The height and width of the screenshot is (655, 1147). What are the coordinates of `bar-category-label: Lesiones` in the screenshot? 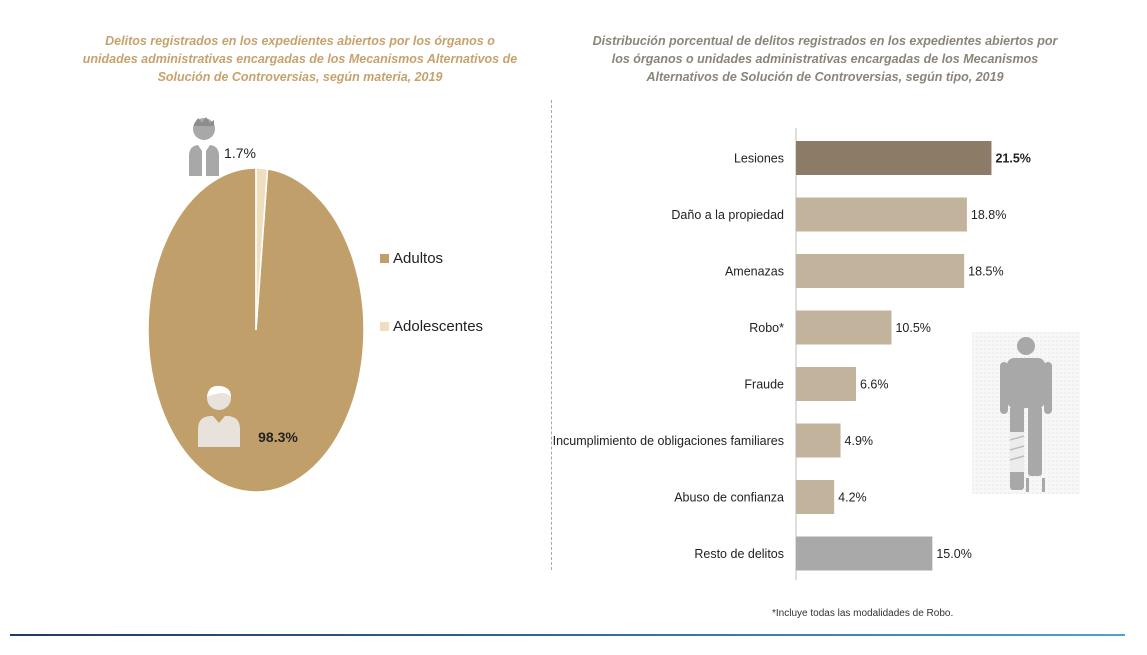 It's located at (759, 159).